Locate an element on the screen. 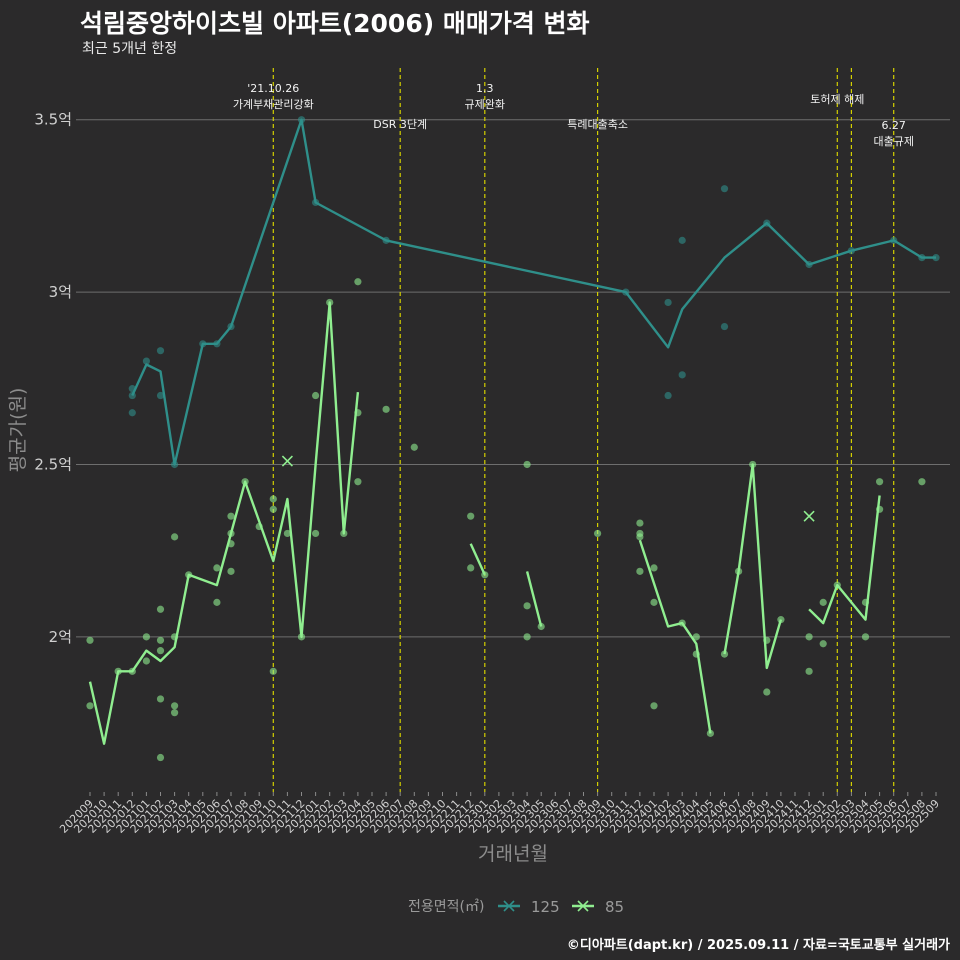  chart-title: 석림중앙하이츠빌 아파트(2006) 매매가격 변화 is located at coordinates (335, 23).